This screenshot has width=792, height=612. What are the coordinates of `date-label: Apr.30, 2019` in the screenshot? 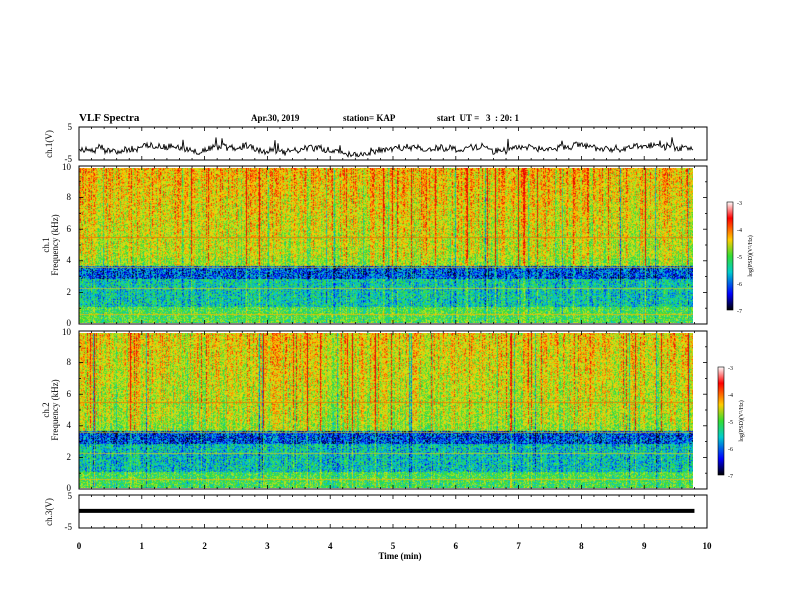 It's located at (275, 118).